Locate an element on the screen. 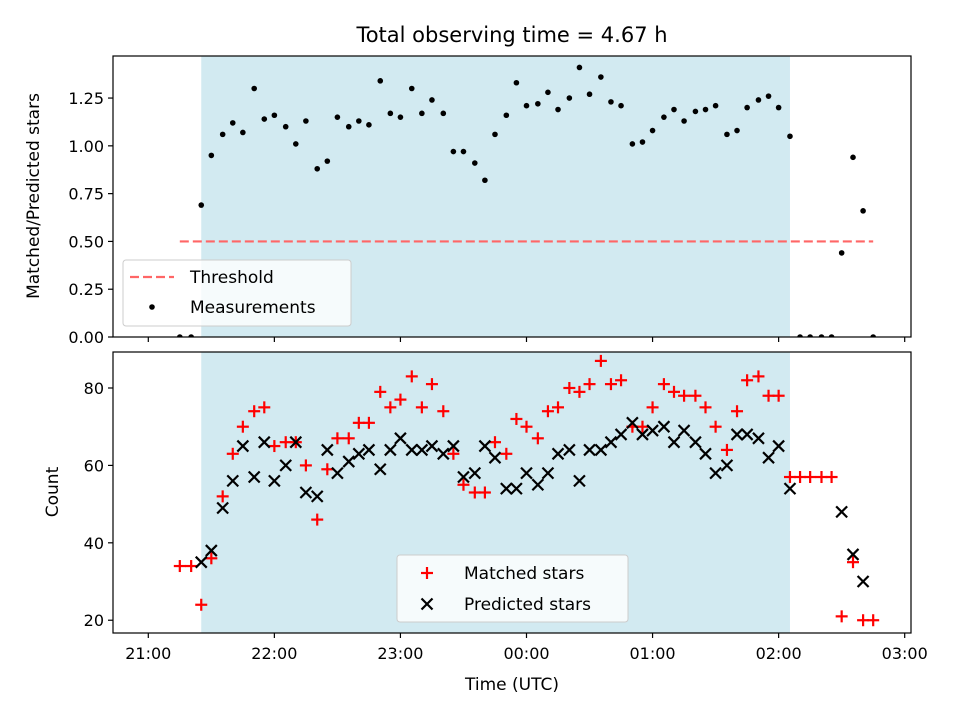  legend-threshold-label: Threshold is located at coordinates (231, 278).